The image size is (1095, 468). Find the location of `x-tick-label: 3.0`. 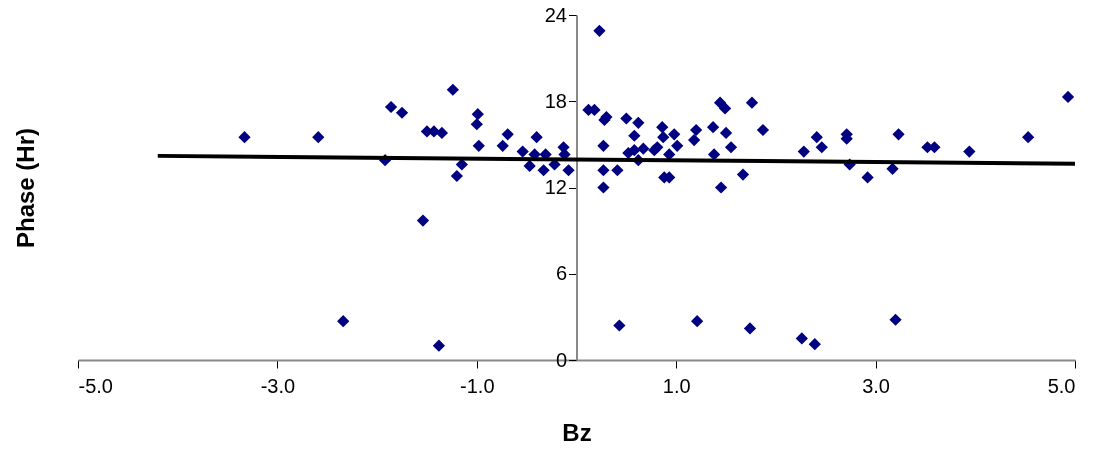

x-tick-label: 3.0 is located at coordinates (876, 385).